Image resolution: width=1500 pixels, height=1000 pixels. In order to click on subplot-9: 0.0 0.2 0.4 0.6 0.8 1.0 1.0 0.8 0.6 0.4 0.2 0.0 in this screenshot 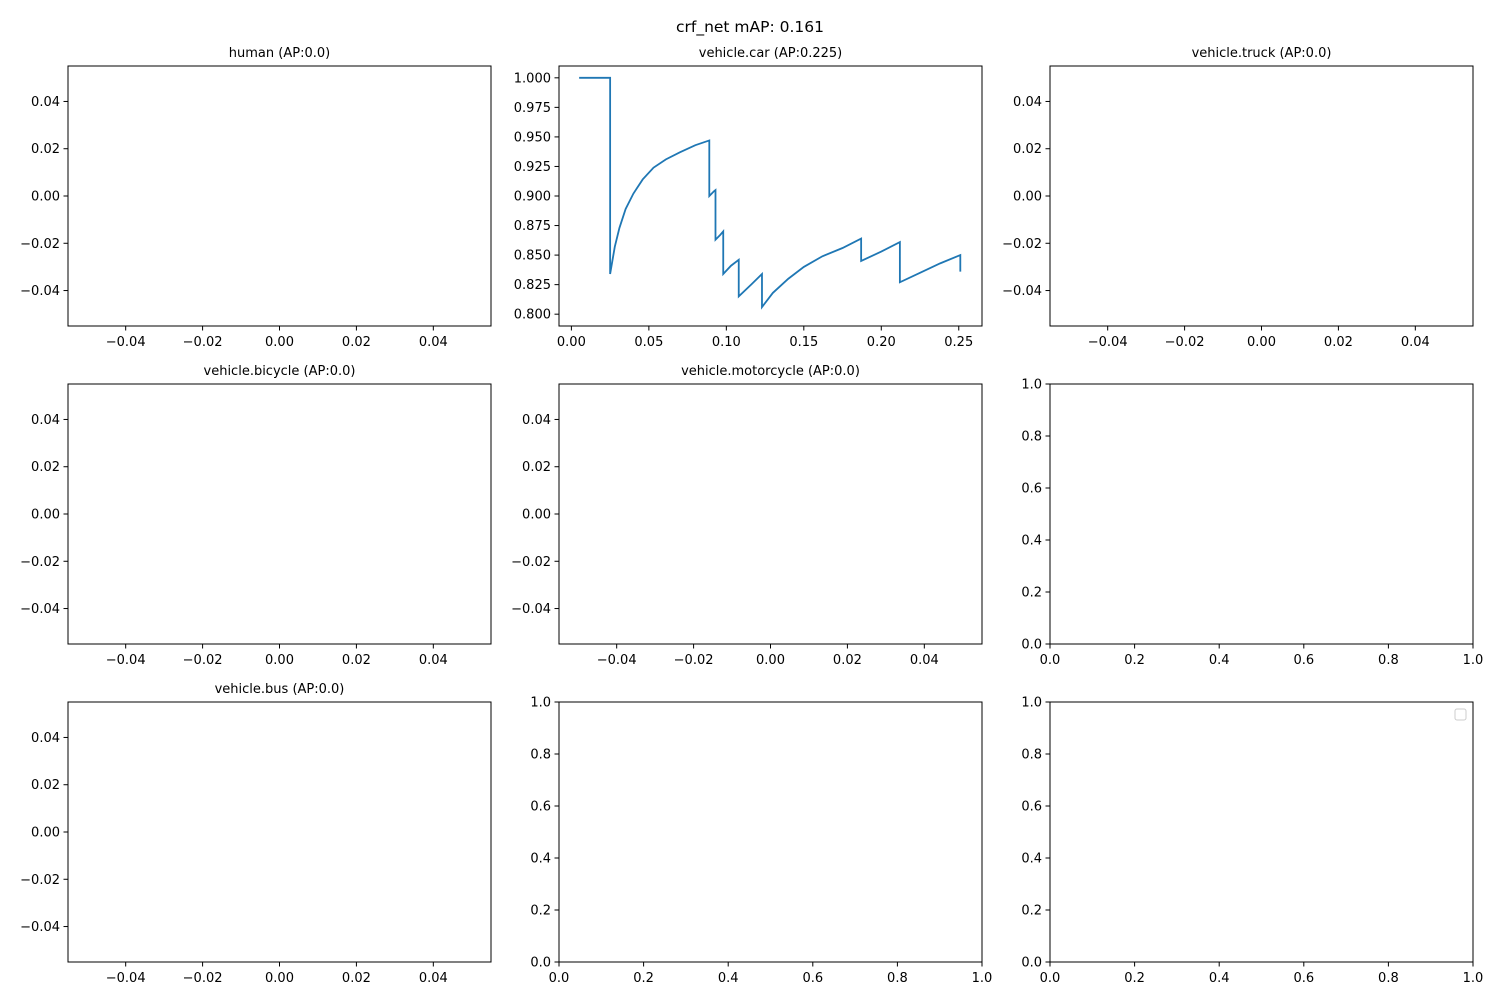, I will do `click(1252, 841)`.